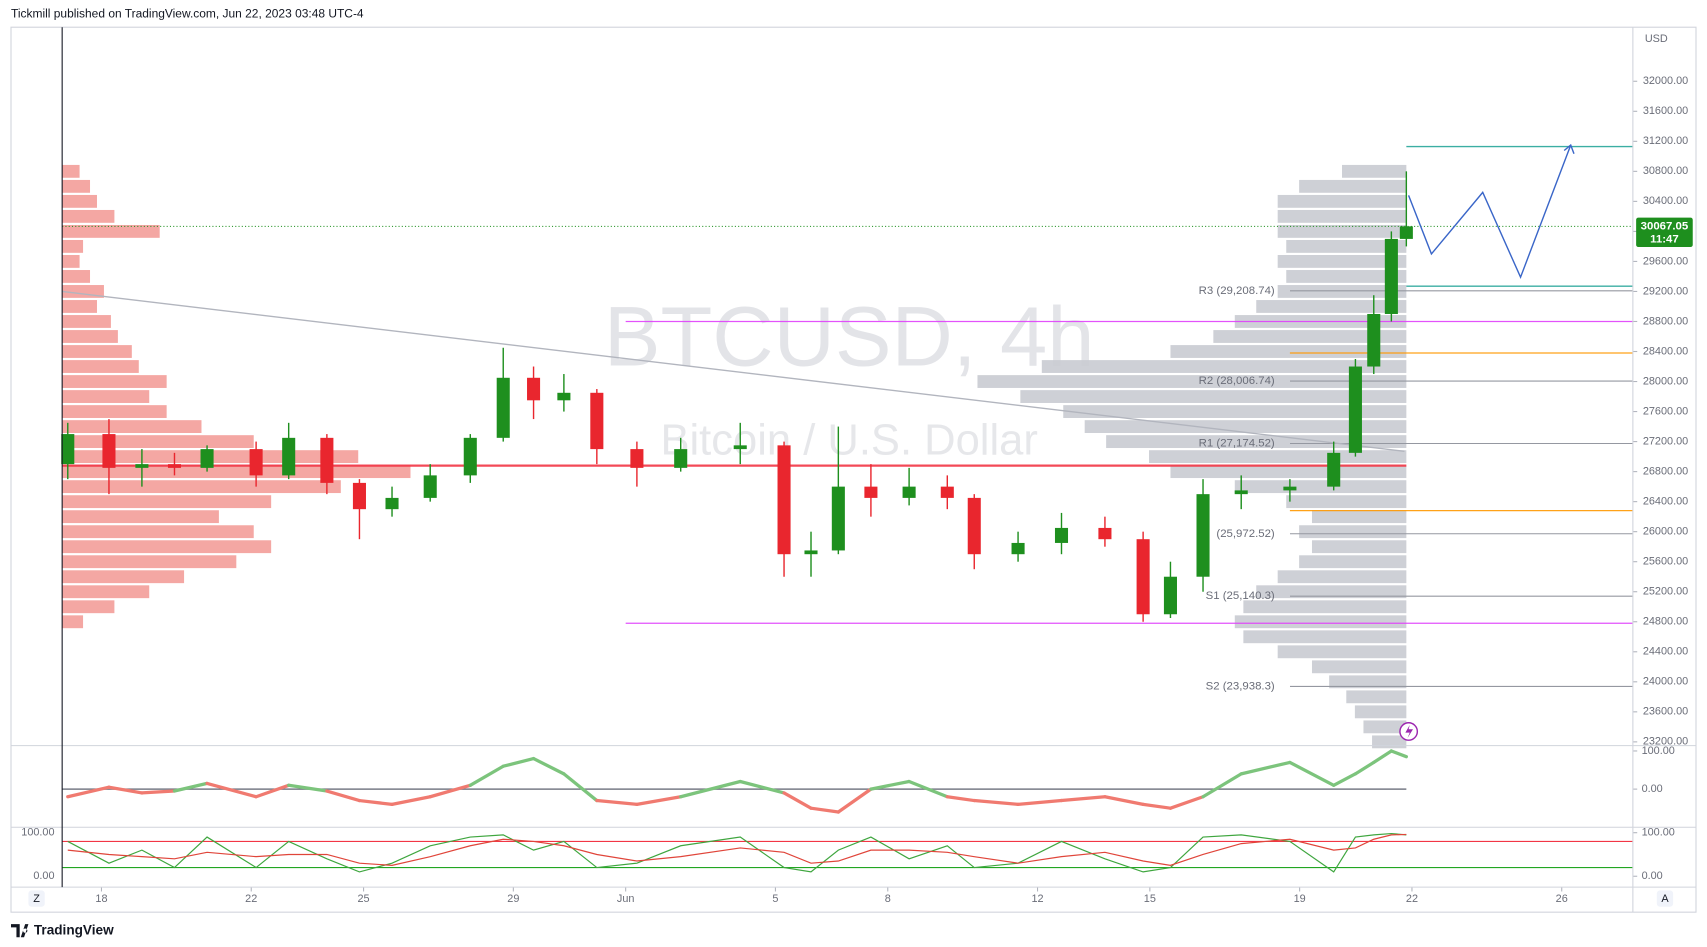  I want to click on x-tick-label: 26, so click(1562, 899).